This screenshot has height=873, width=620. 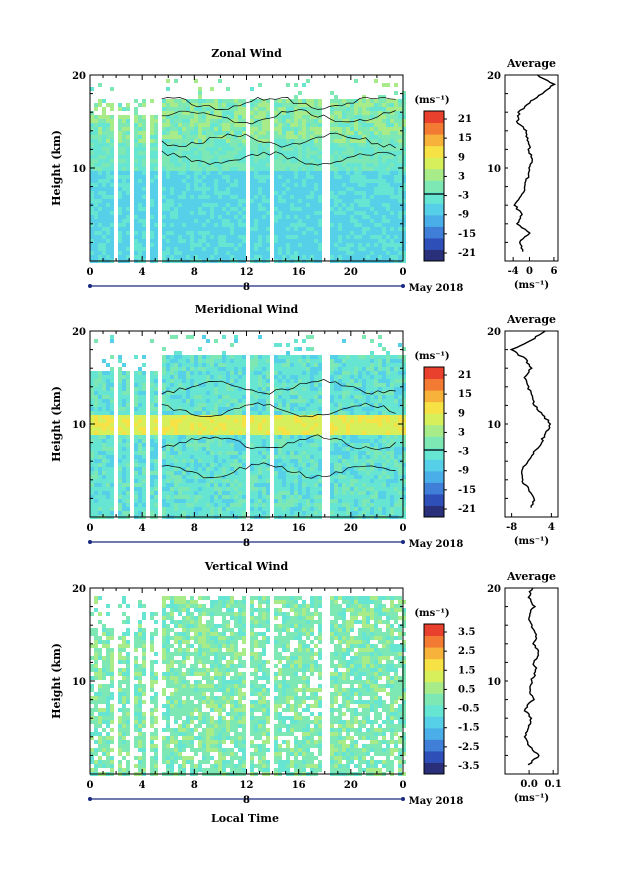 What do you see at coordinates (245, 818) in the screenshot?
I see `x-axis-label: Local Time` at bounding box center [245, 818].